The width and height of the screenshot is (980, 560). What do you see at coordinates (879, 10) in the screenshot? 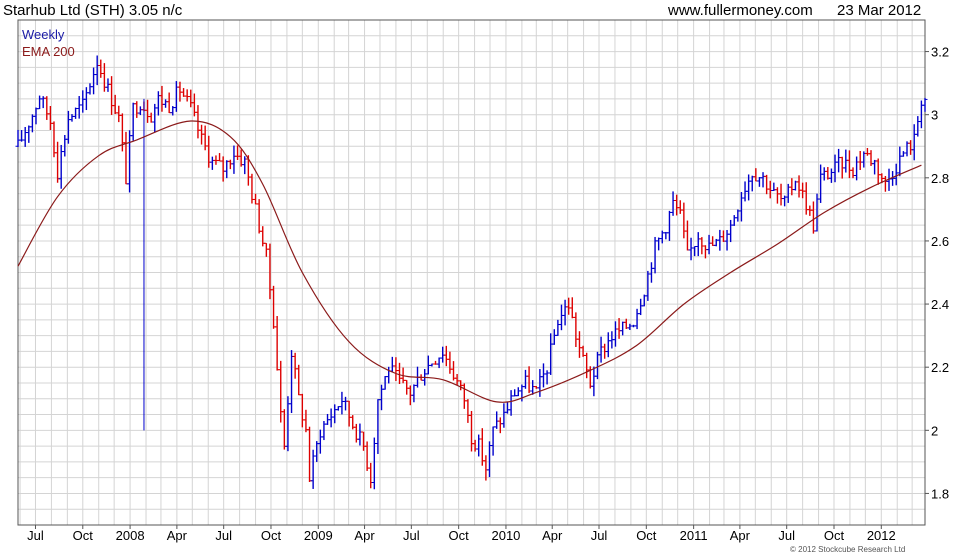
I see `chart-date: 23 Mar 2012` at bounding box center [879, 10].